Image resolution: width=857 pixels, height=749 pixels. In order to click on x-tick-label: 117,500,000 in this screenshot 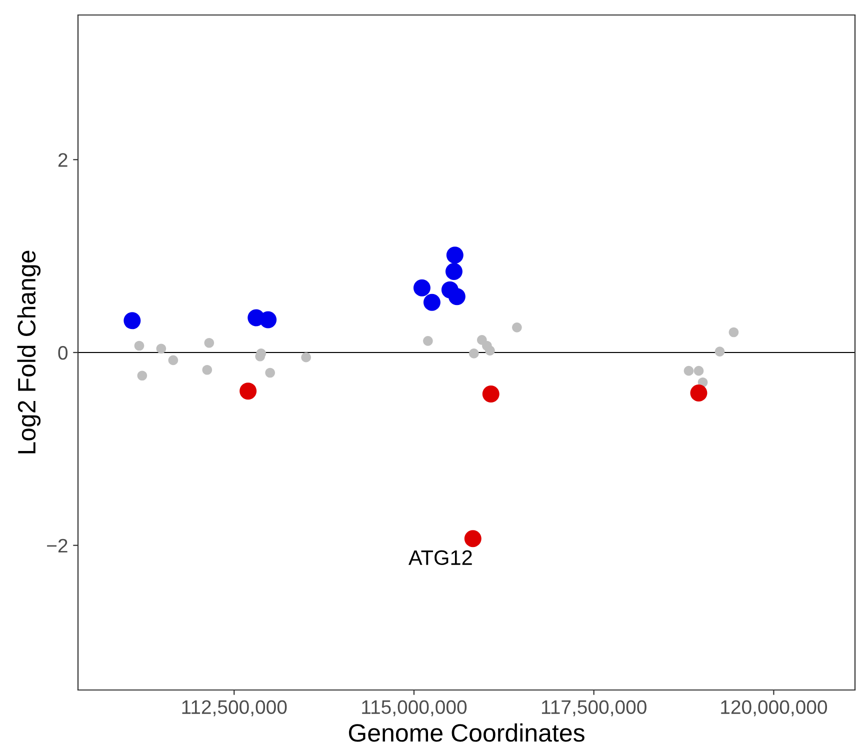, I will do `click(594, 708)`.